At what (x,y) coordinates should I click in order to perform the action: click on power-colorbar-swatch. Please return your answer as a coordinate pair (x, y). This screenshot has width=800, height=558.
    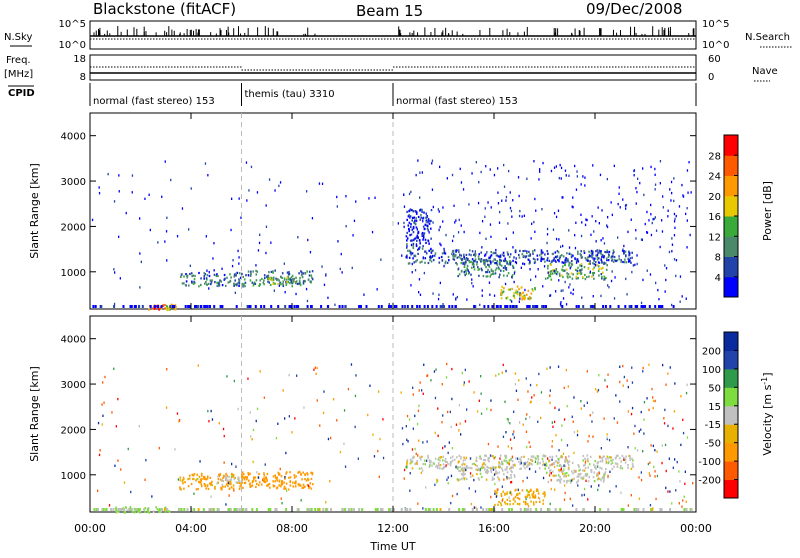
    Looking at the image, I should click on (731, 186).